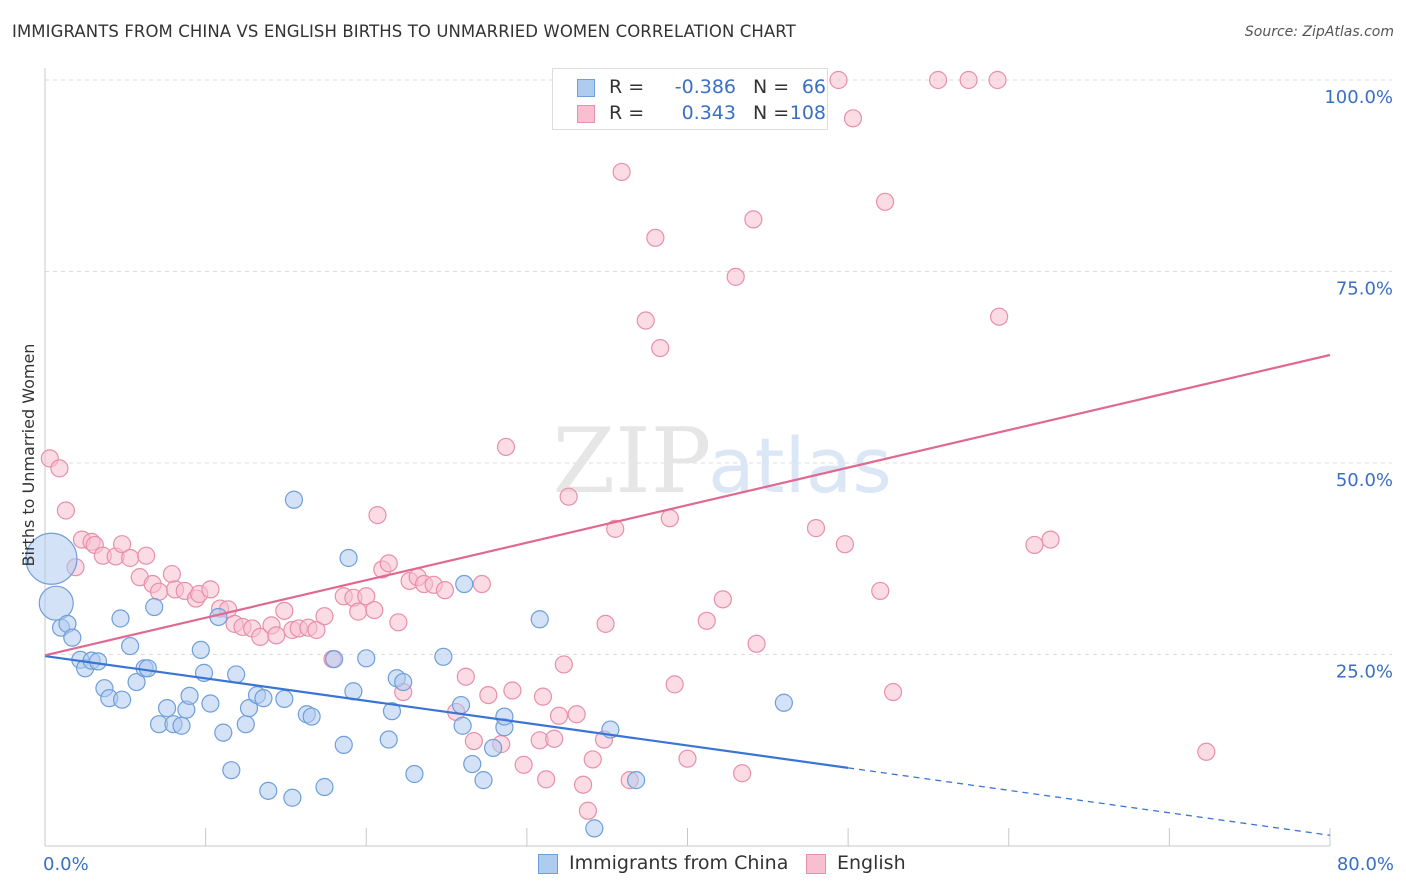  Describe the element at coordinates (1358, 97) in the screenshot. I see `y-tick-label: 100.0%` at that location.